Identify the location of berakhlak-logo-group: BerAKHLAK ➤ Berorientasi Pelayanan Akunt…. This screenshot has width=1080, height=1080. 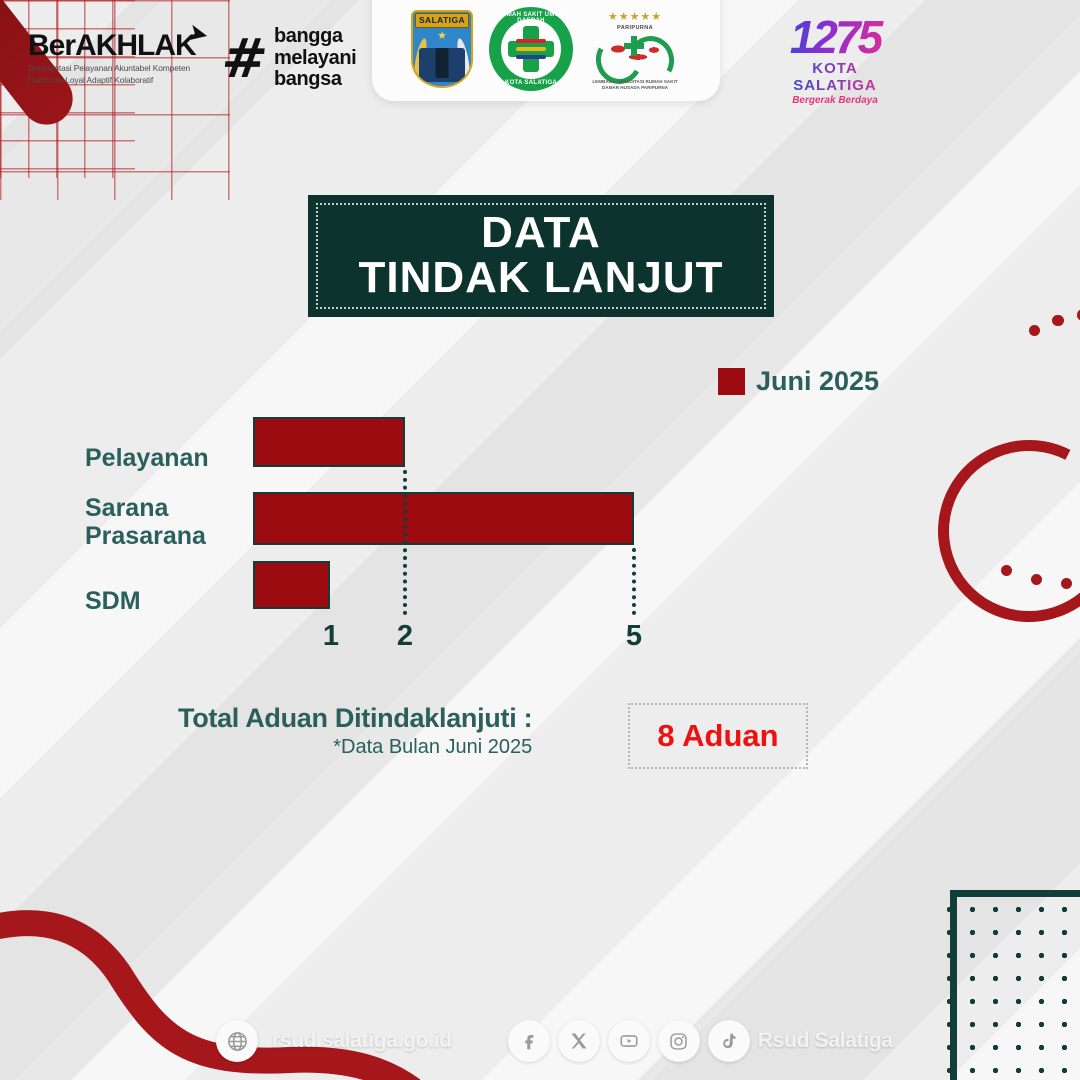
(192, 55).